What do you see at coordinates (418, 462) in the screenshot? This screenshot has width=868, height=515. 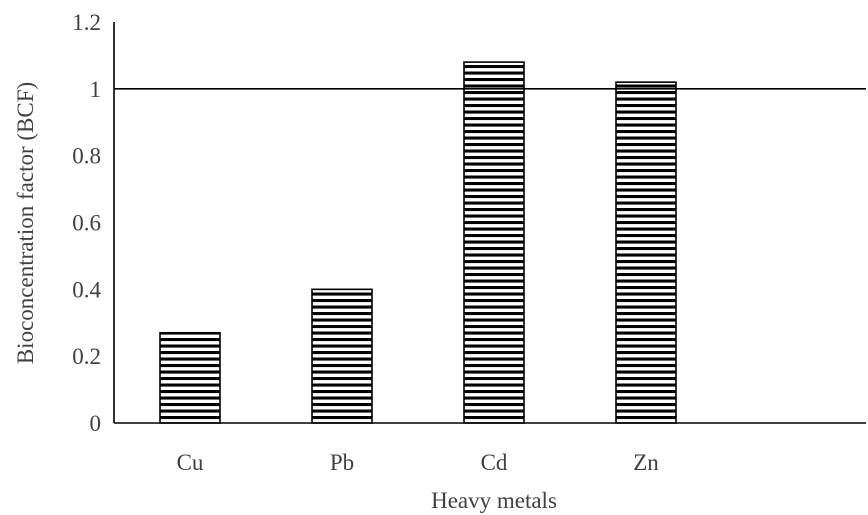 I see `x-axis-tick-labels: Cu Pb Cd Zn` at bounding box center [418, 462].